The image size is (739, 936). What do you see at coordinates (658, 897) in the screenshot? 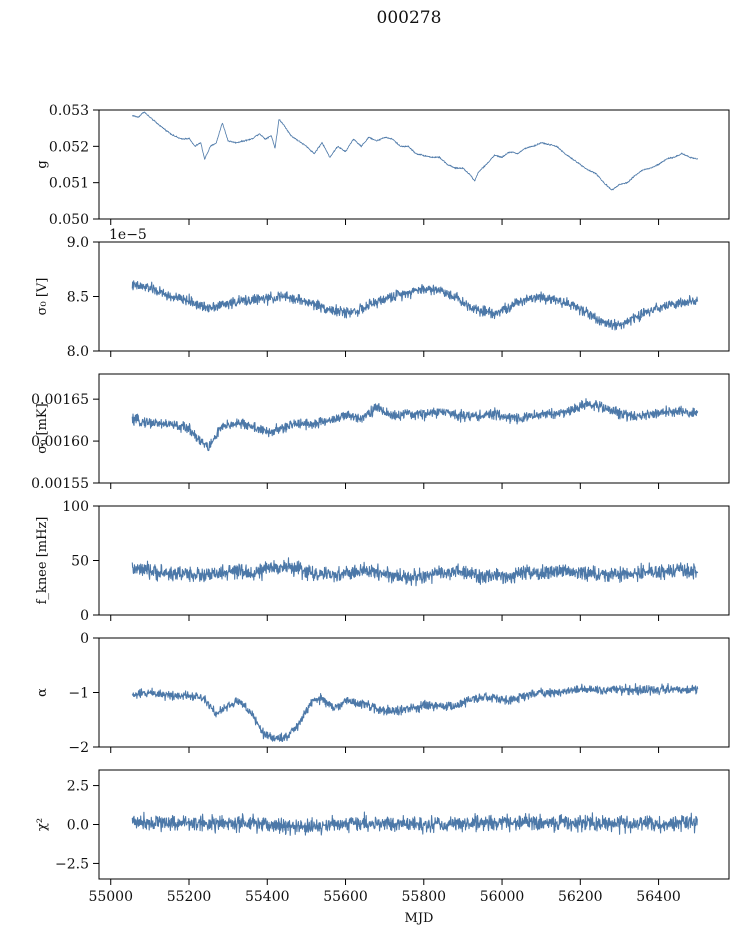
I see `x-tick-label: 56400` at bounding box center [658, 897].